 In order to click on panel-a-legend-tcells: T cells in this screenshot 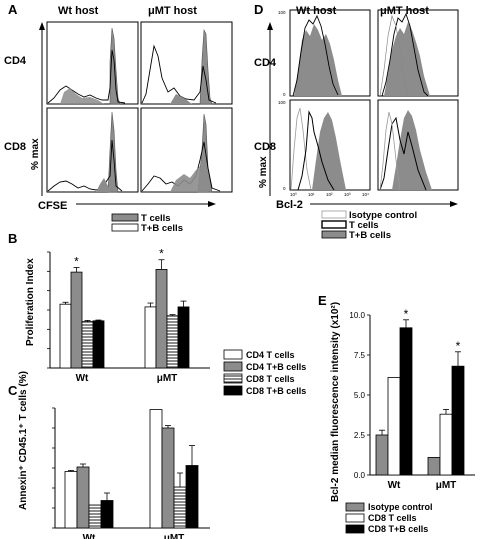, I will do `click(156, 218)`.